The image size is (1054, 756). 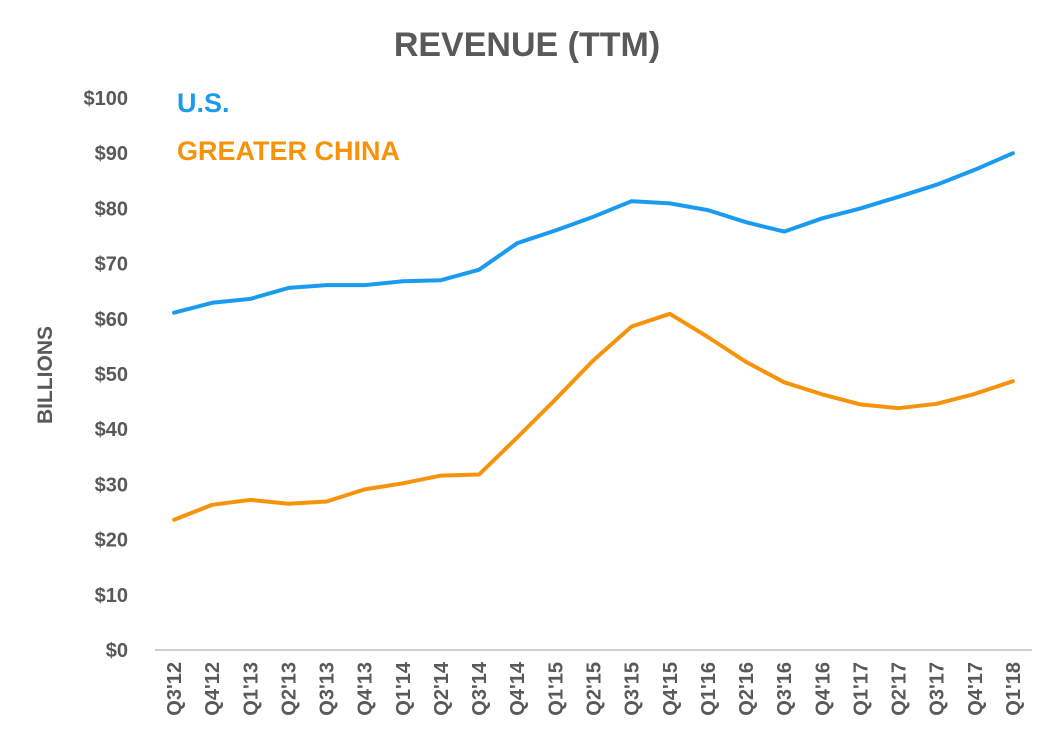 What do you see at coordinates (527, 45) in the screenshot?
I see `chart-title: REVENUE (TTM)` at bounding box center [527, 45].